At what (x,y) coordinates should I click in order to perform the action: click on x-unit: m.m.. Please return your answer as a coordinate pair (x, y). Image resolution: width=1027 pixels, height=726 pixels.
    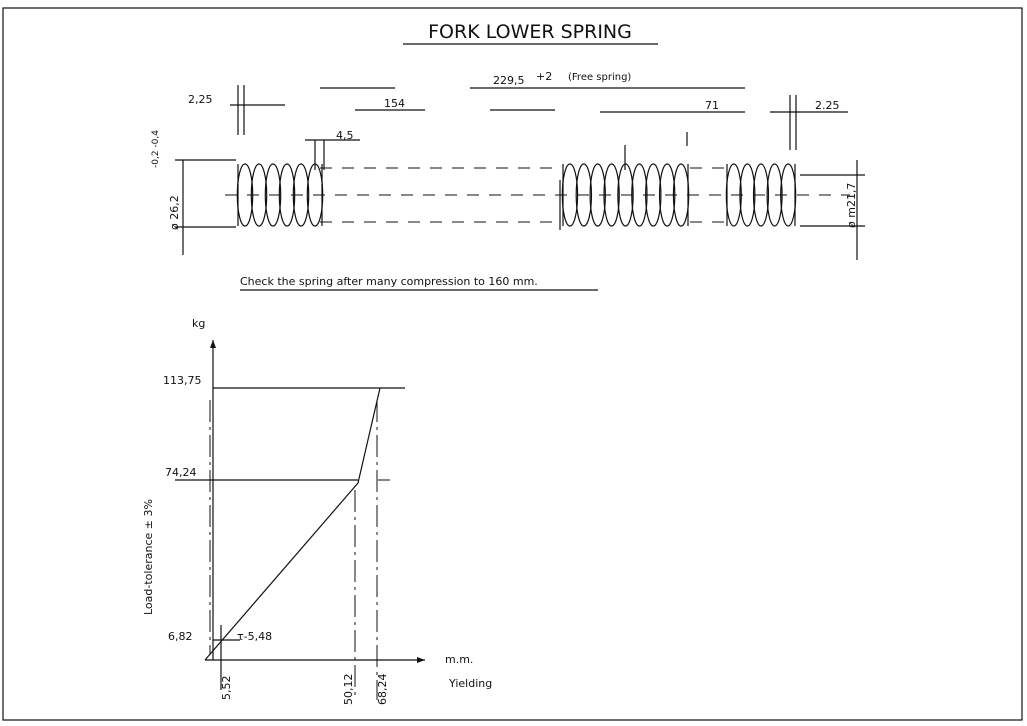
    Looking at the image, I should click on (459, 659).